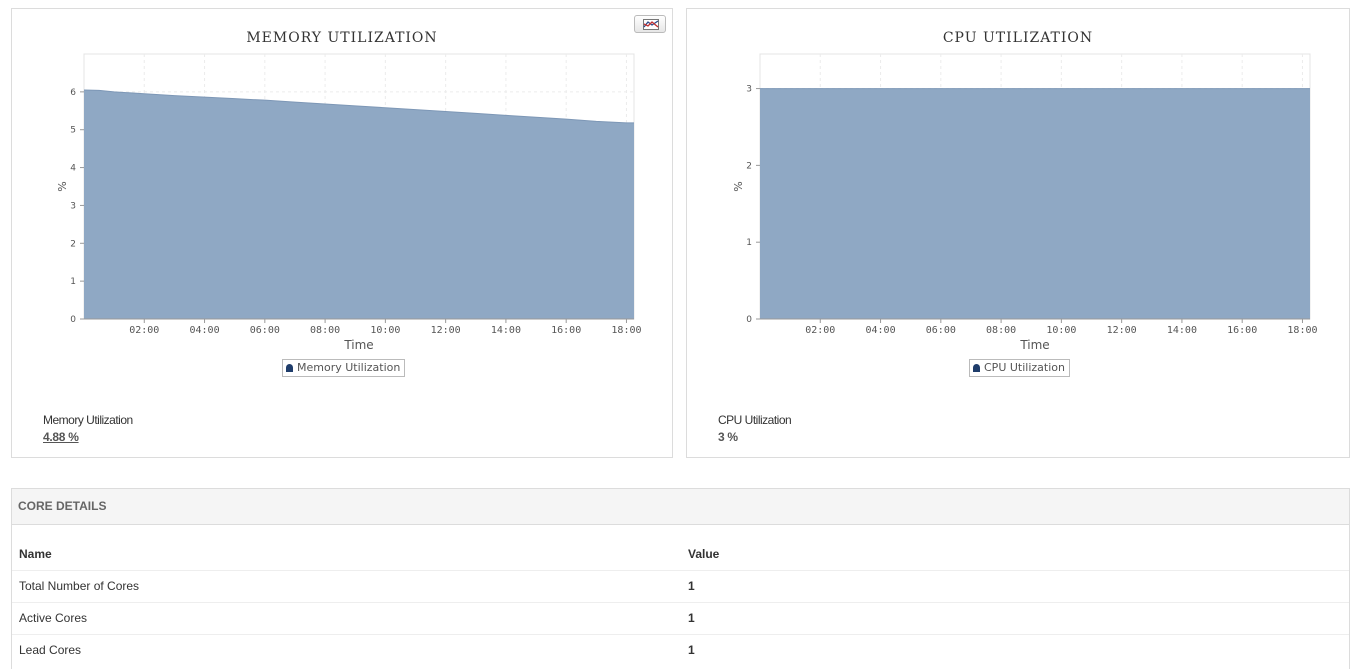 This screenshot has height=669, width=1353. What do you see at coordinates (755, 420) in the screenshot?
I see `cpu-summary-label: CPU Utilization` at bounding box center [755, 420].